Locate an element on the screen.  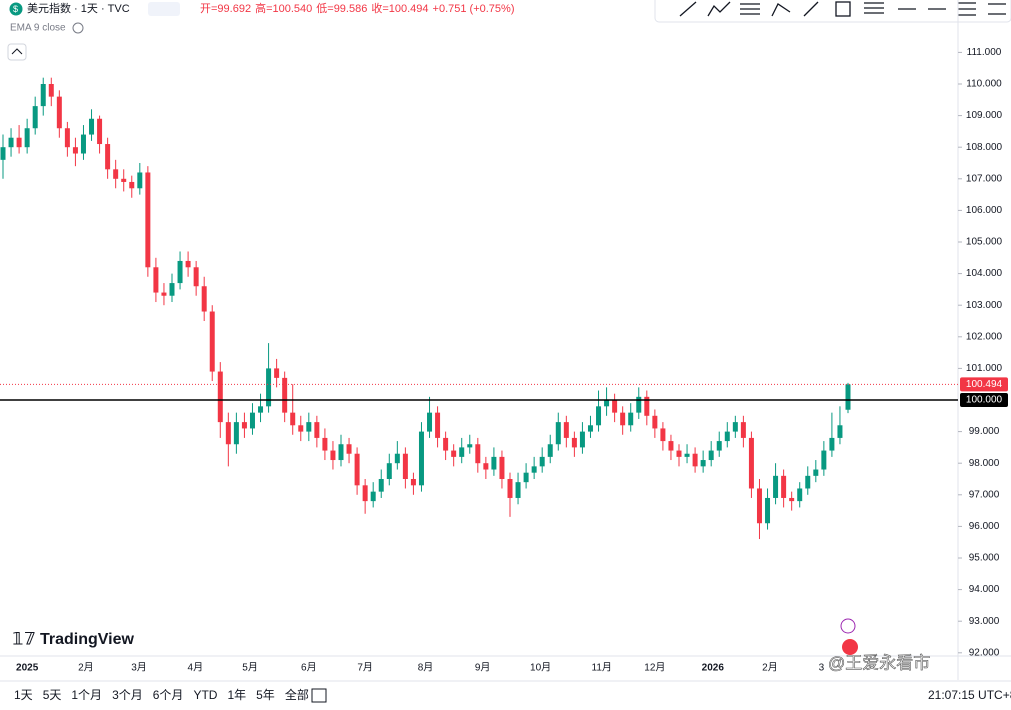
header-buttons is located at coordinates (164, 9).